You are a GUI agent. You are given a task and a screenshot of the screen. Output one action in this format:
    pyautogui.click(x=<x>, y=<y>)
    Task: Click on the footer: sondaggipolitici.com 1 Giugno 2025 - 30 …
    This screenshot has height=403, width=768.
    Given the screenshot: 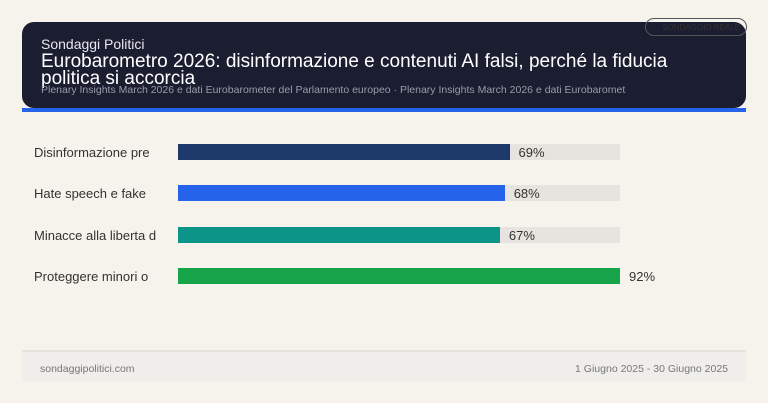 What is the action you would take?
    pyautogui.click(x=384, y=366)
    